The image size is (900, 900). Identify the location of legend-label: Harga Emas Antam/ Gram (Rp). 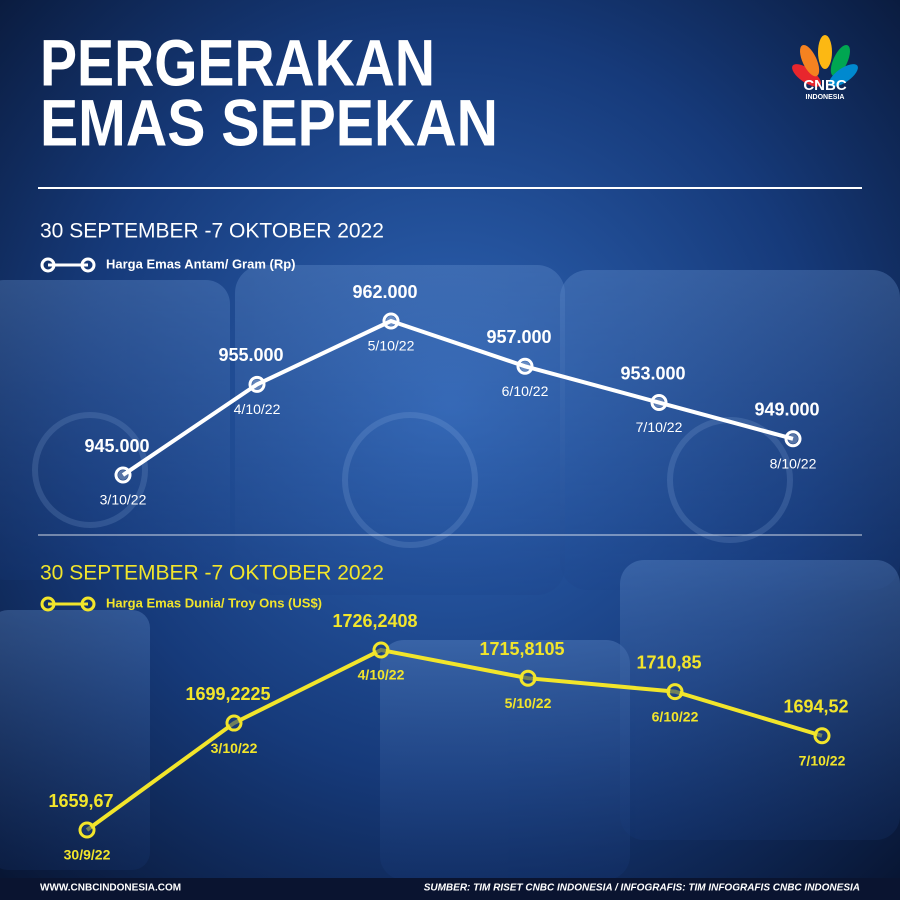
(201, 263).